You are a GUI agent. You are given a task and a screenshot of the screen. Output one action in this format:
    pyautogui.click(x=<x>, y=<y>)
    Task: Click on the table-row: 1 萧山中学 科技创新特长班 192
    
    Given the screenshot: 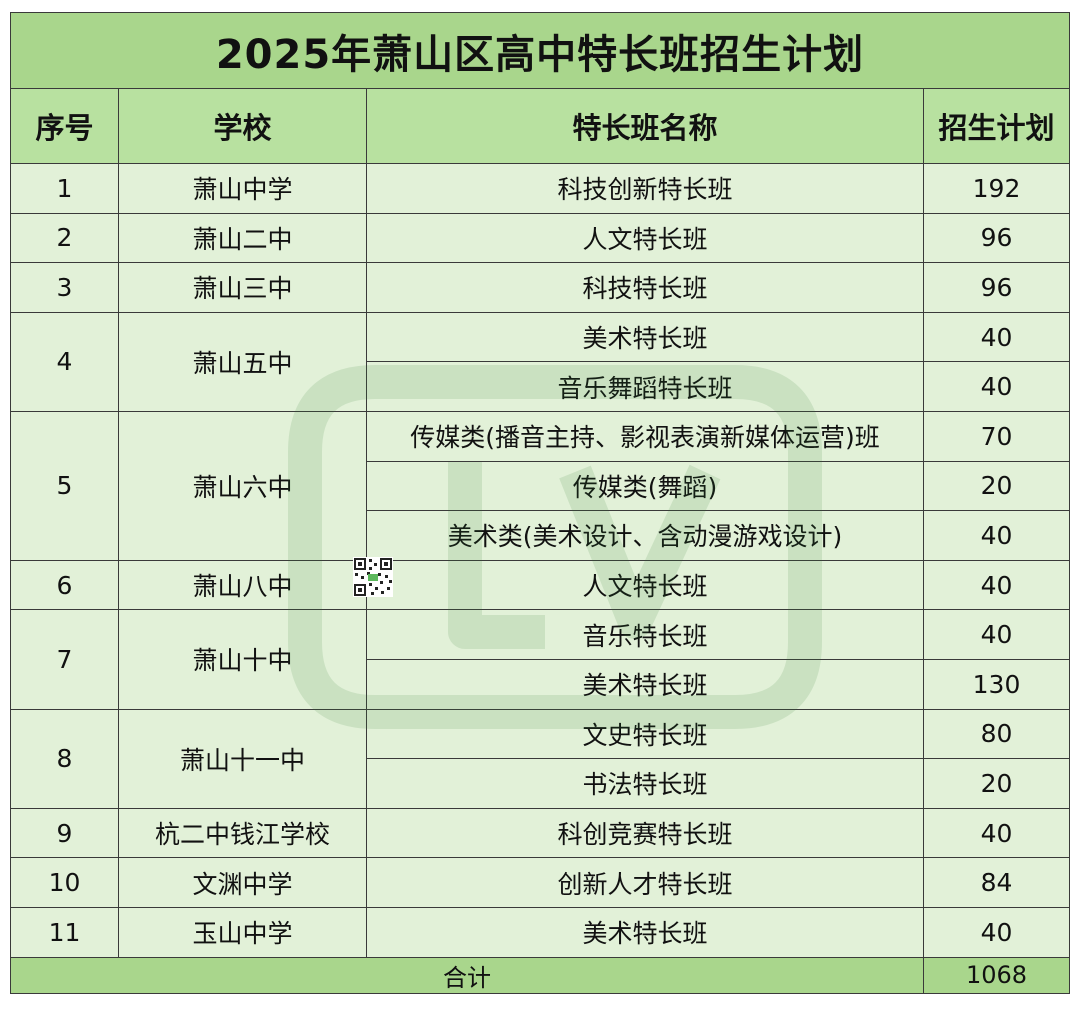 What is the action you would take?
    pyautogui.click(x=540, y=188)
    